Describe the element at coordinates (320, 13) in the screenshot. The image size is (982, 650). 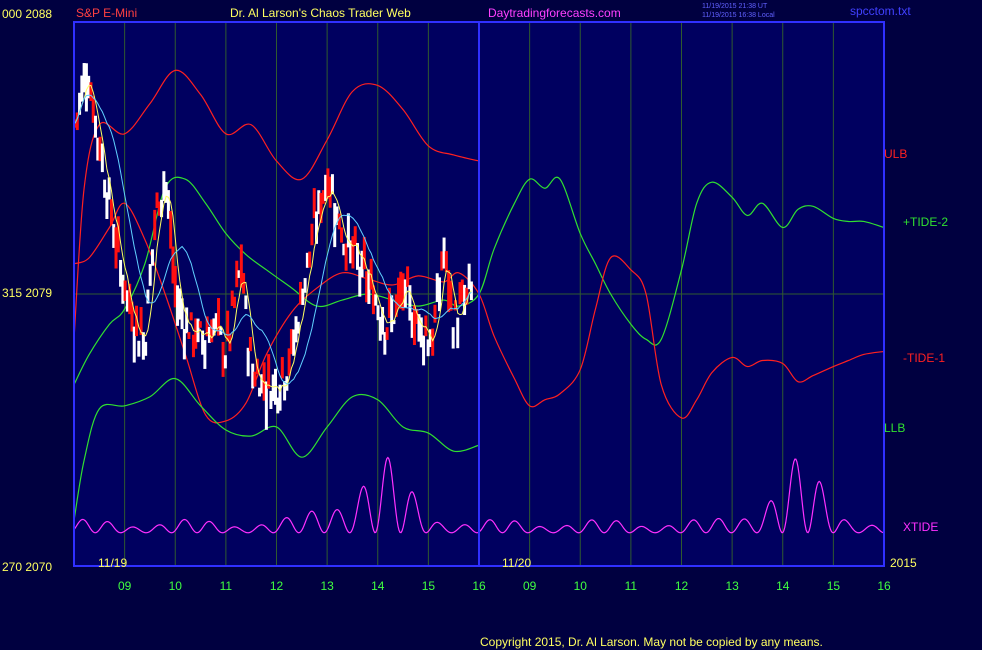
I see `author-title: Dr. Al Larson's Chaos Trader Web` at that location.